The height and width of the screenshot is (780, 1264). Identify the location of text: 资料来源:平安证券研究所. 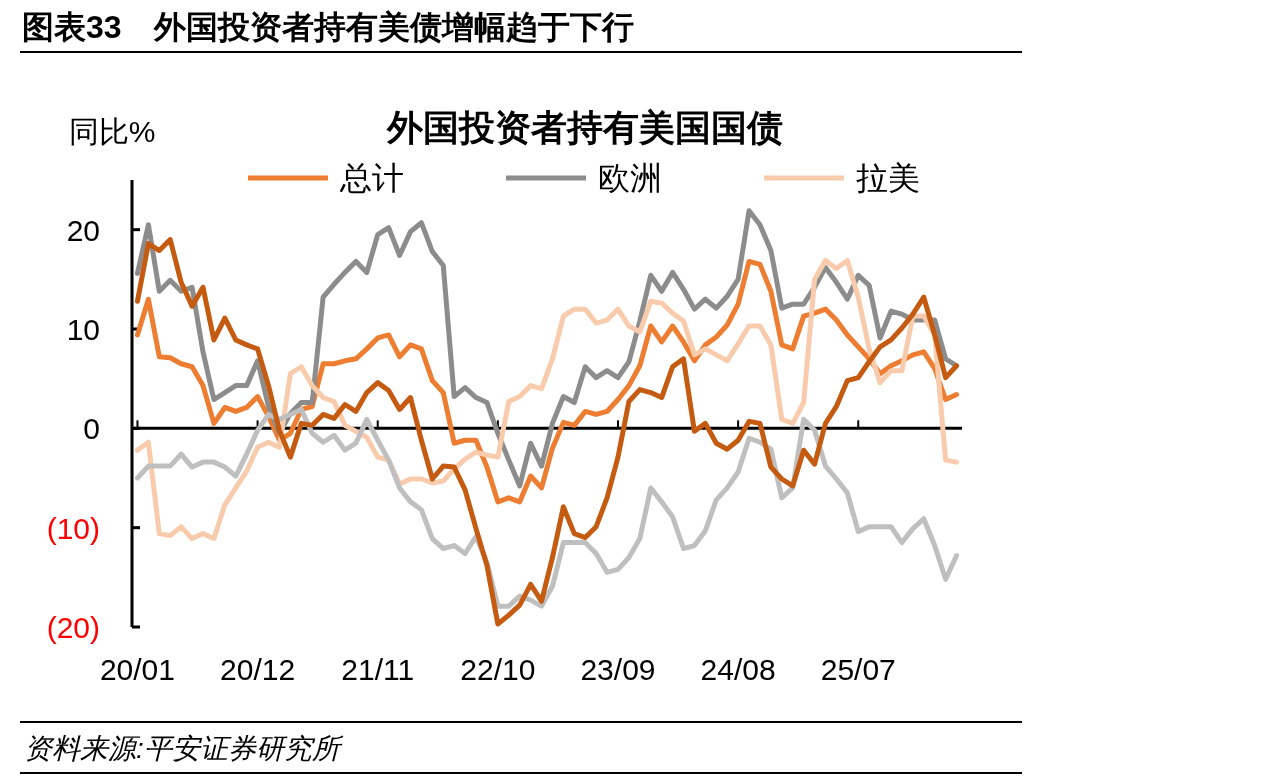
(184, 748).